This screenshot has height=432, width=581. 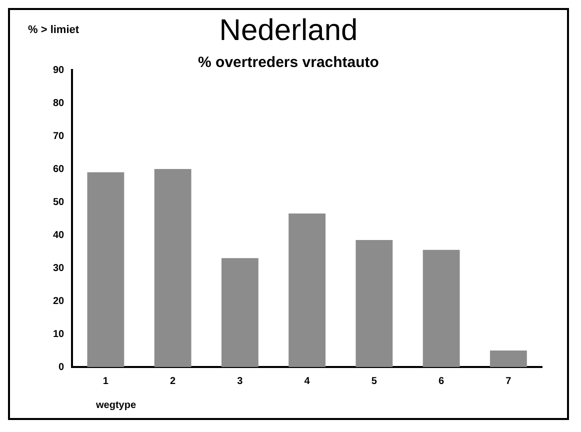 What do you see at coordinates (105, 381) in the screenshot?
I see `x-tick-label: 1` at bounding box center [105, 381].